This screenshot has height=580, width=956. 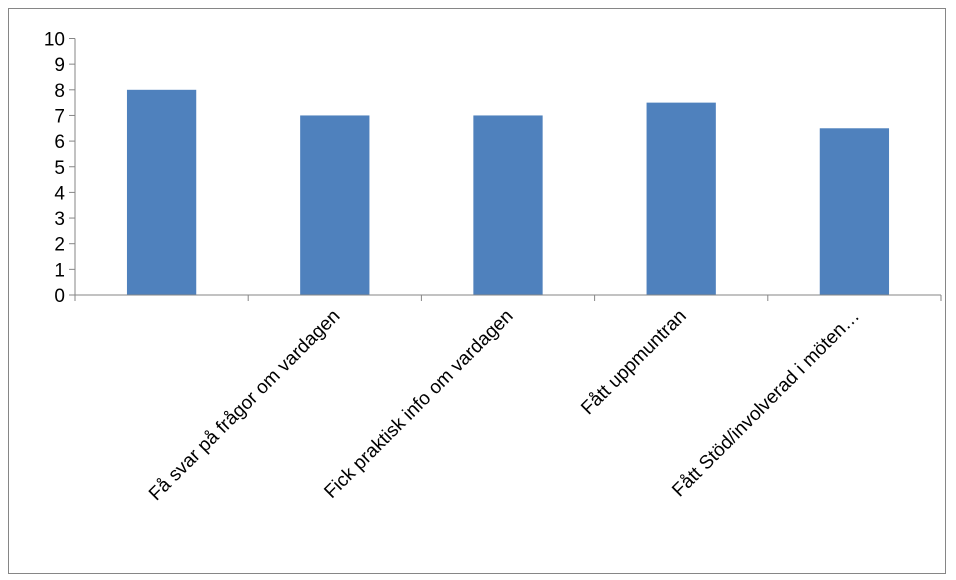 I want to click on y-tick-label: 8, so click(x=59, y=91).